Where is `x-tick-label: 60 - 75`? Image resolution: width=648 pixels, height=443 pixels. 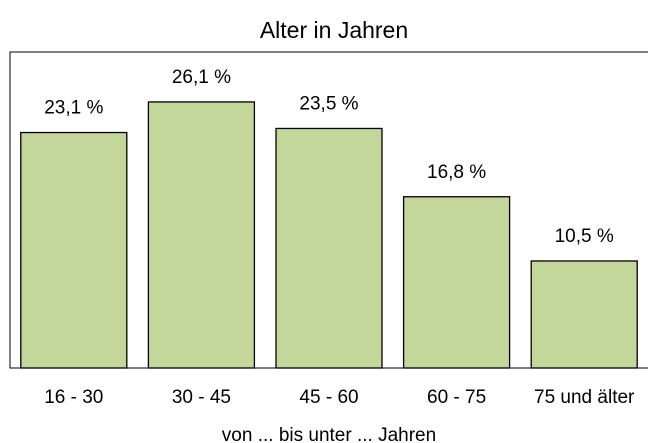 x-tick-label: 60 - 75 is located at coordinates (456, 397).